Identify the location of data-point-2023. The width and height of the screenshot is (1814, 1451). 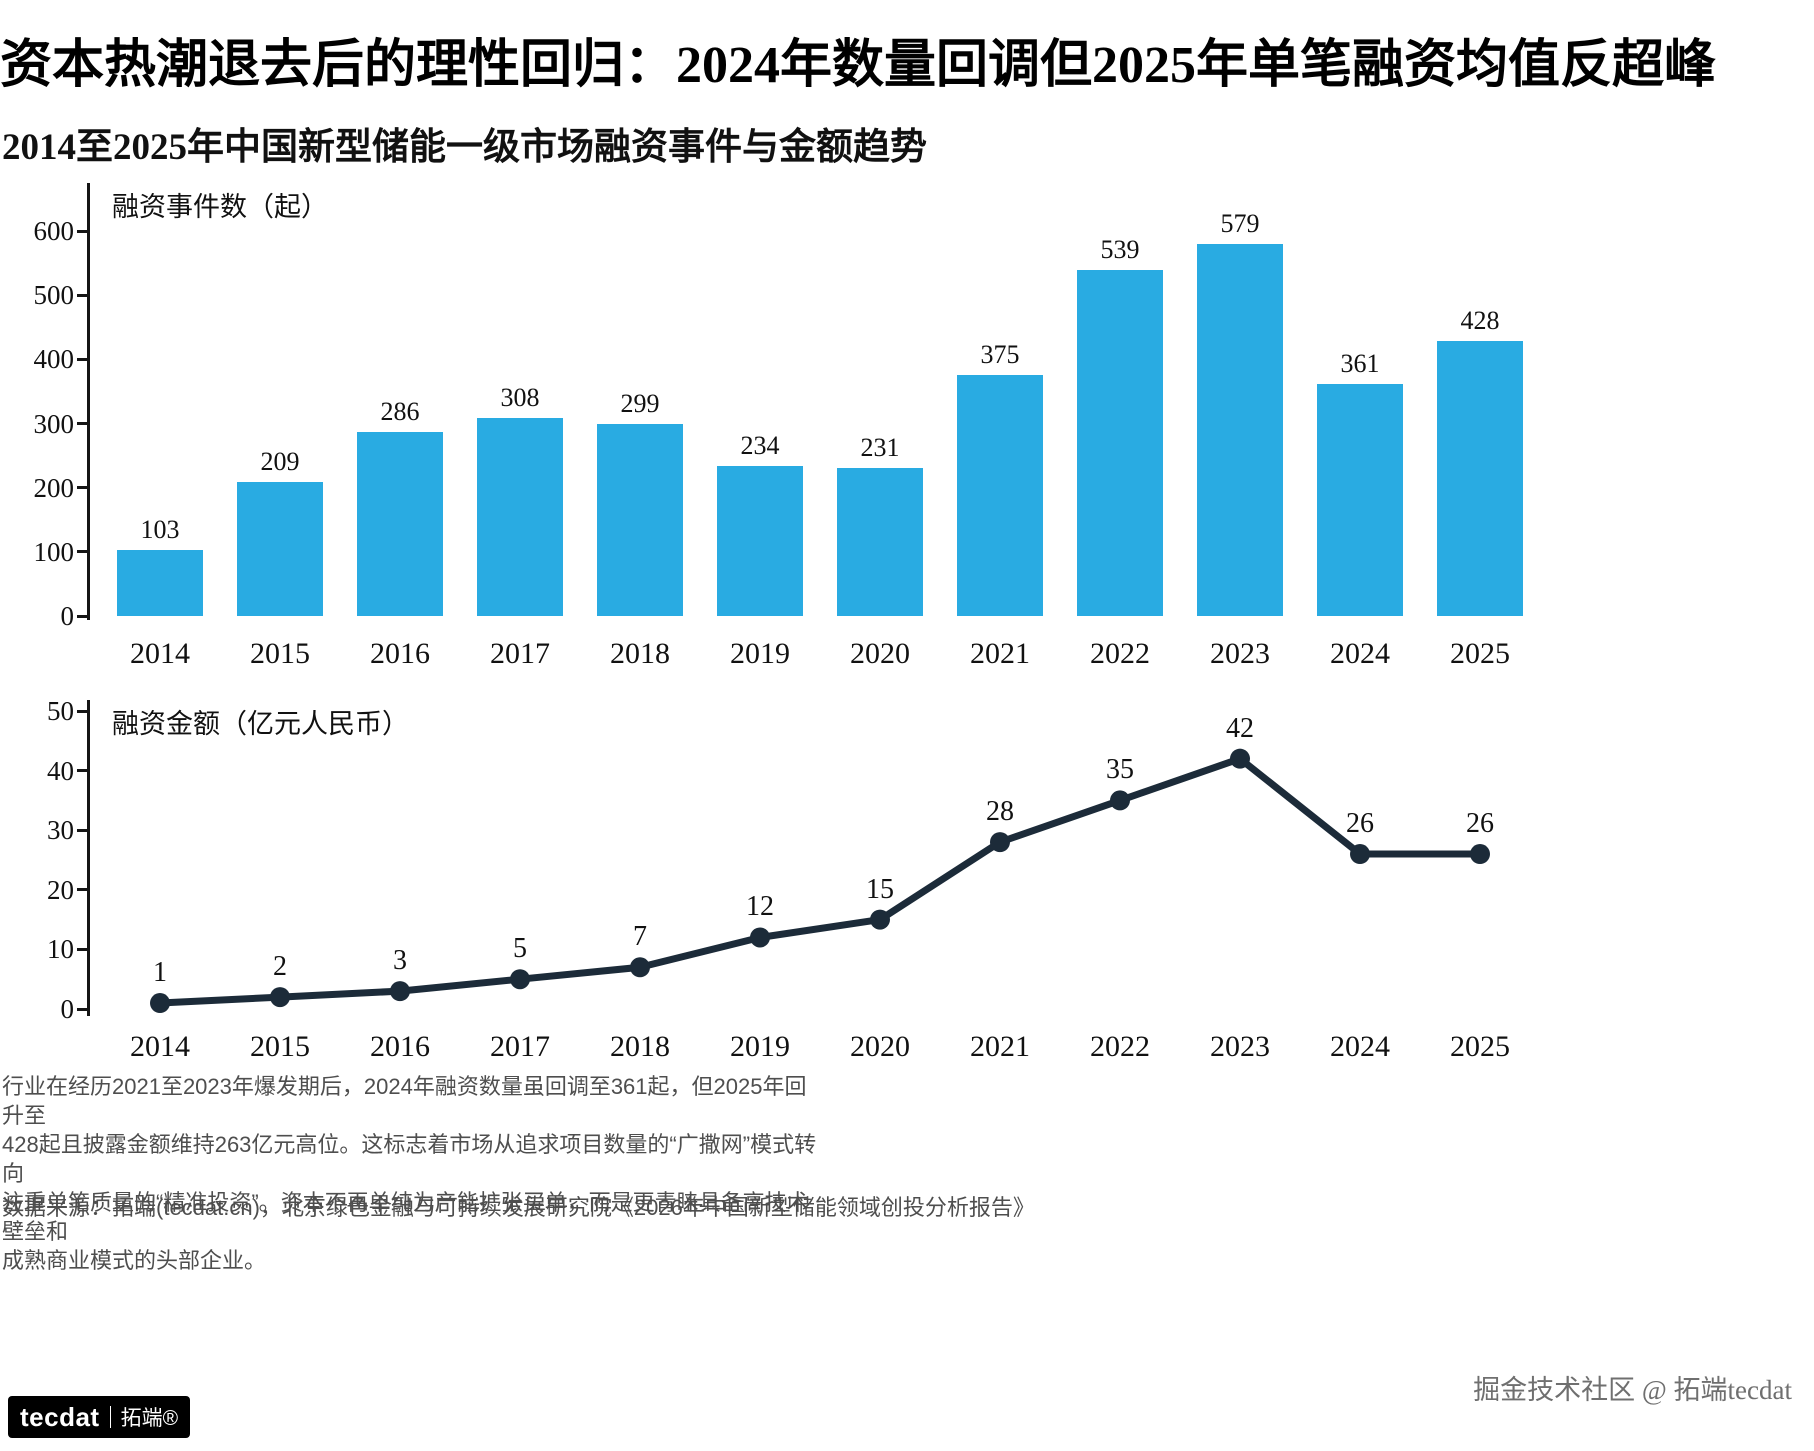
(1240, 758).